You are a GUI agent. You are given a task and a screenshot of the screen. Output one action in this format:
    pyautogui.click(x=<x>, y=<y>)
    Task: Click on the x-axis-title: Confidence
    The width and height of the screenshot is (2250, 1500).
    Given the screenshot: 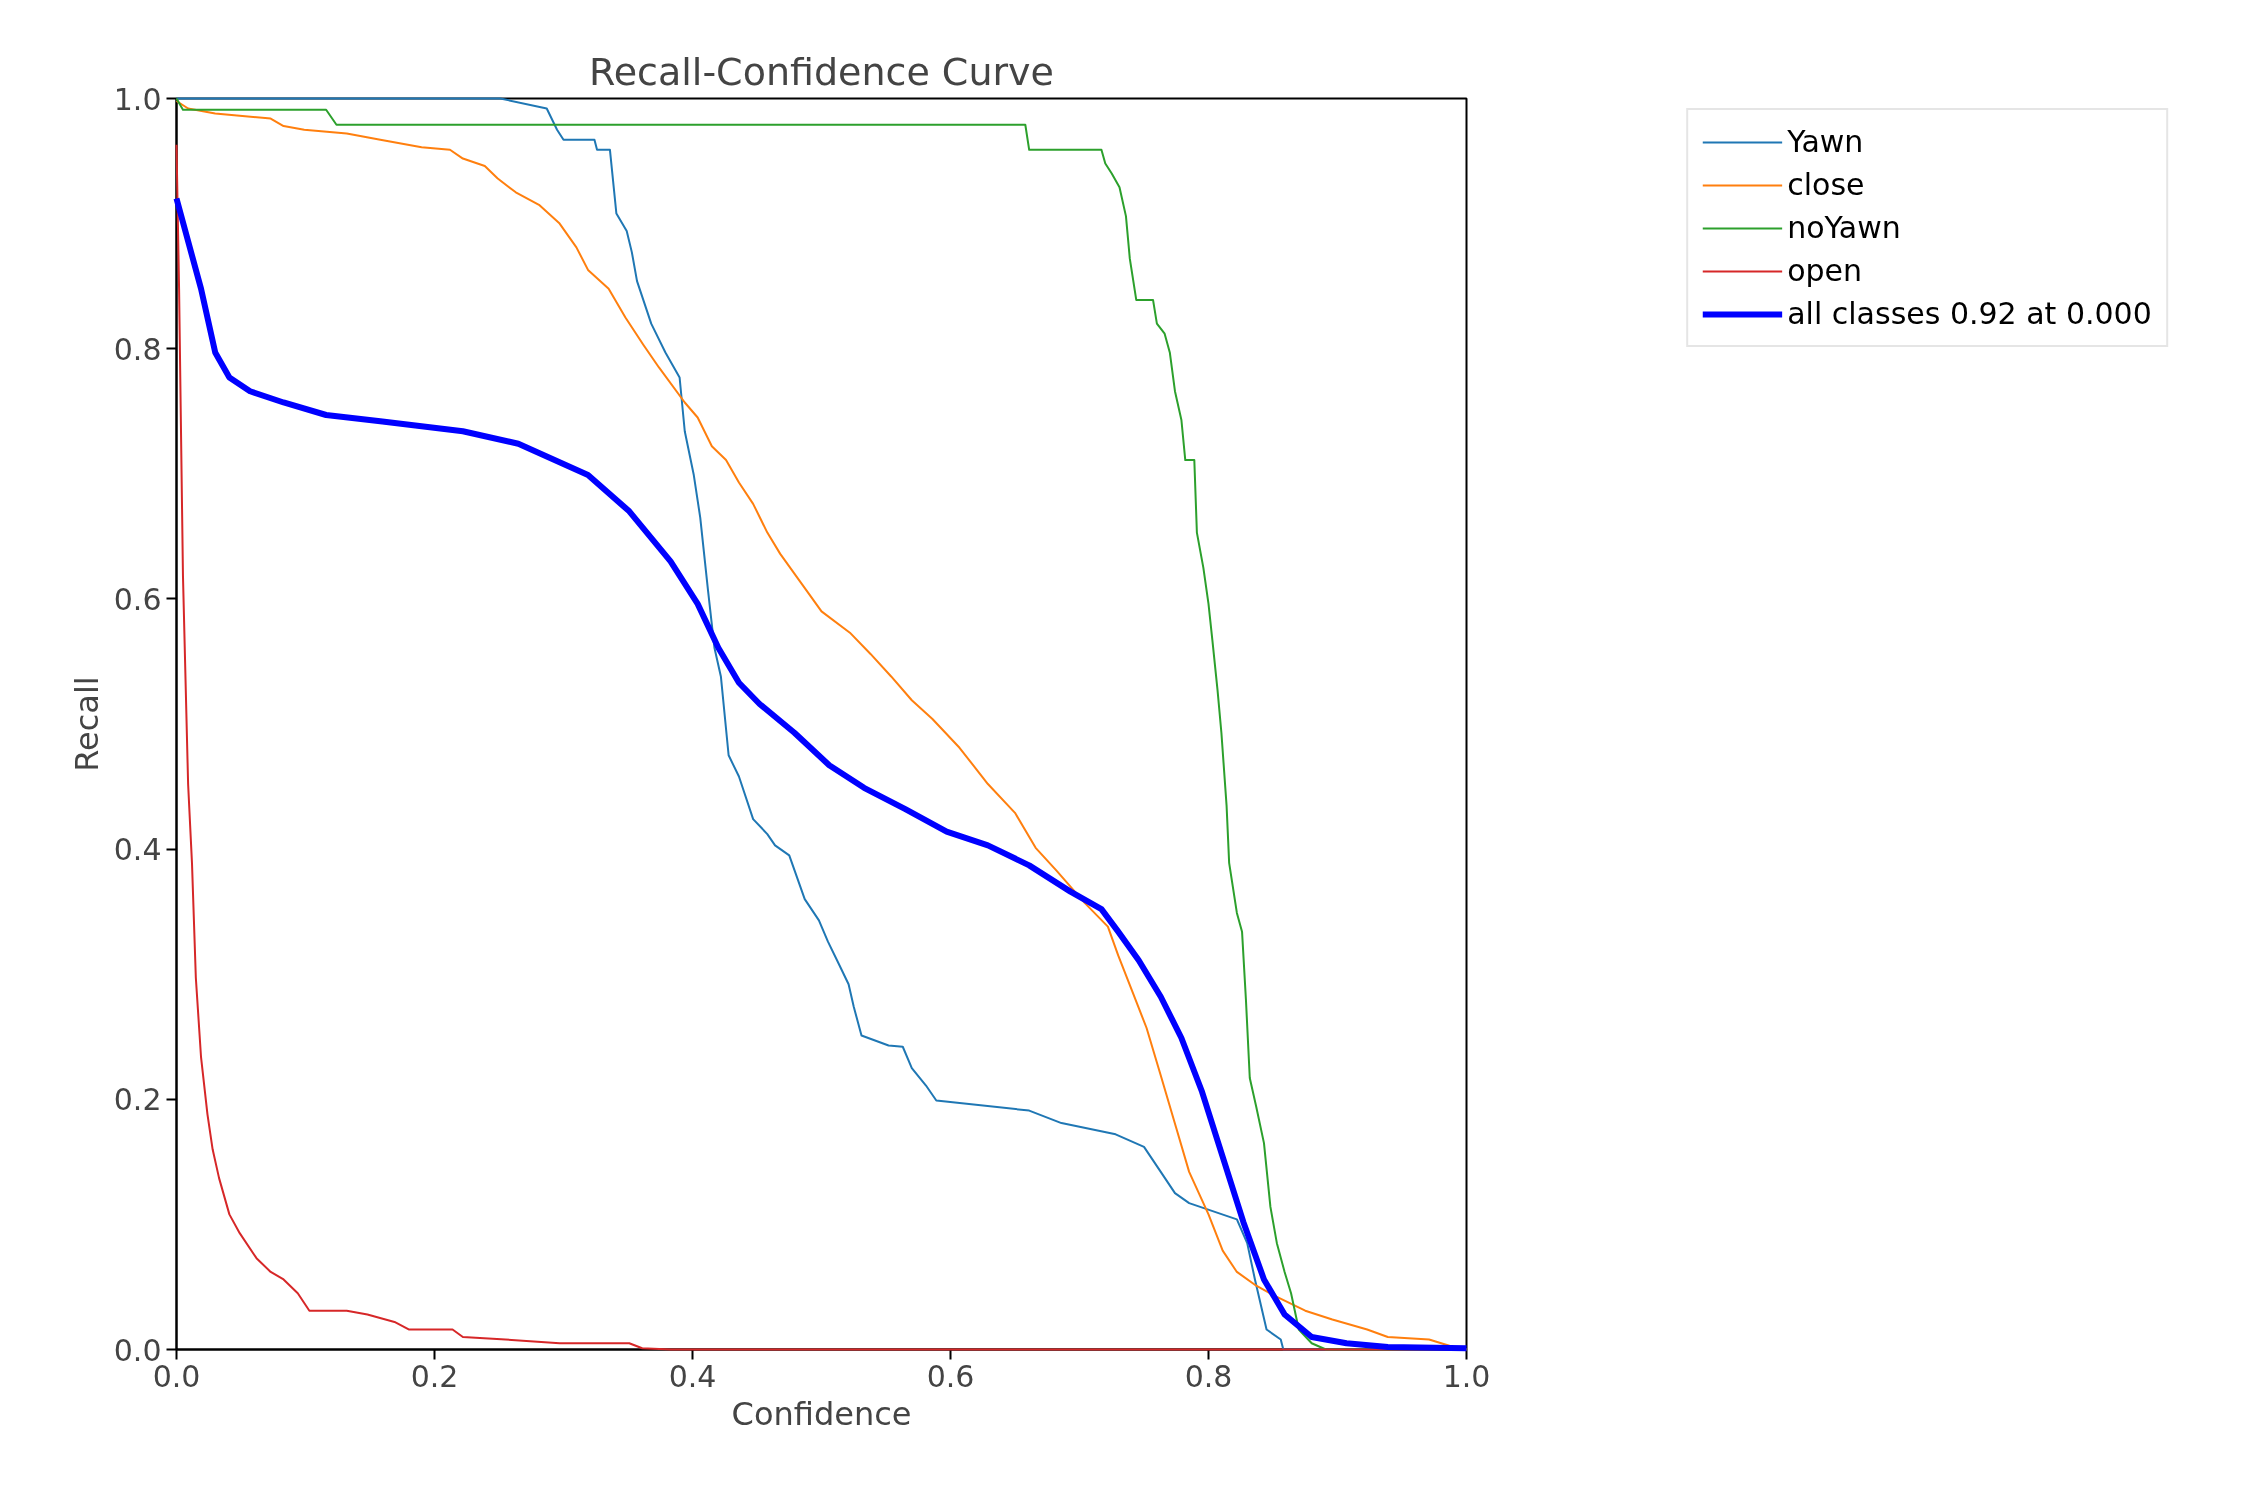 What is the action you would take?
    pyautogui.click(x=821, y=1413)
    